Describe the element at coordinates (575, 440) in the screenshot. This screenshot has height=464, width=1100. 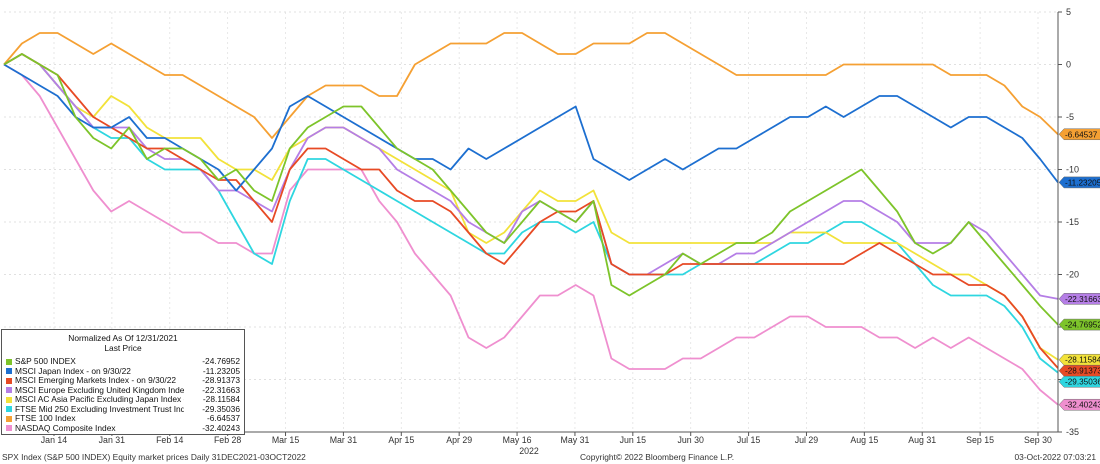
I see `x-tick-label: May 31` at that location.